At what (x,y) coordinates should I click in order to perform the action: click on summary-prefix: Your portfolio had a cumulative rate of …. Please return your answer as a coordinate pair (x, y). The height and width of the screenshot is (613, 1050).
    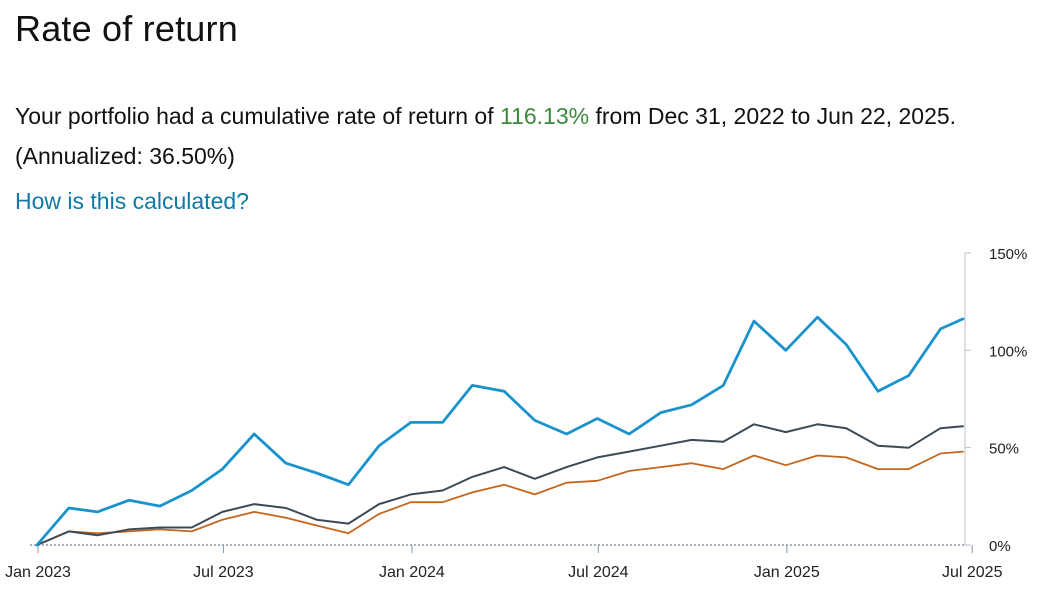
    Looking at the image, I should click on (257, 116).